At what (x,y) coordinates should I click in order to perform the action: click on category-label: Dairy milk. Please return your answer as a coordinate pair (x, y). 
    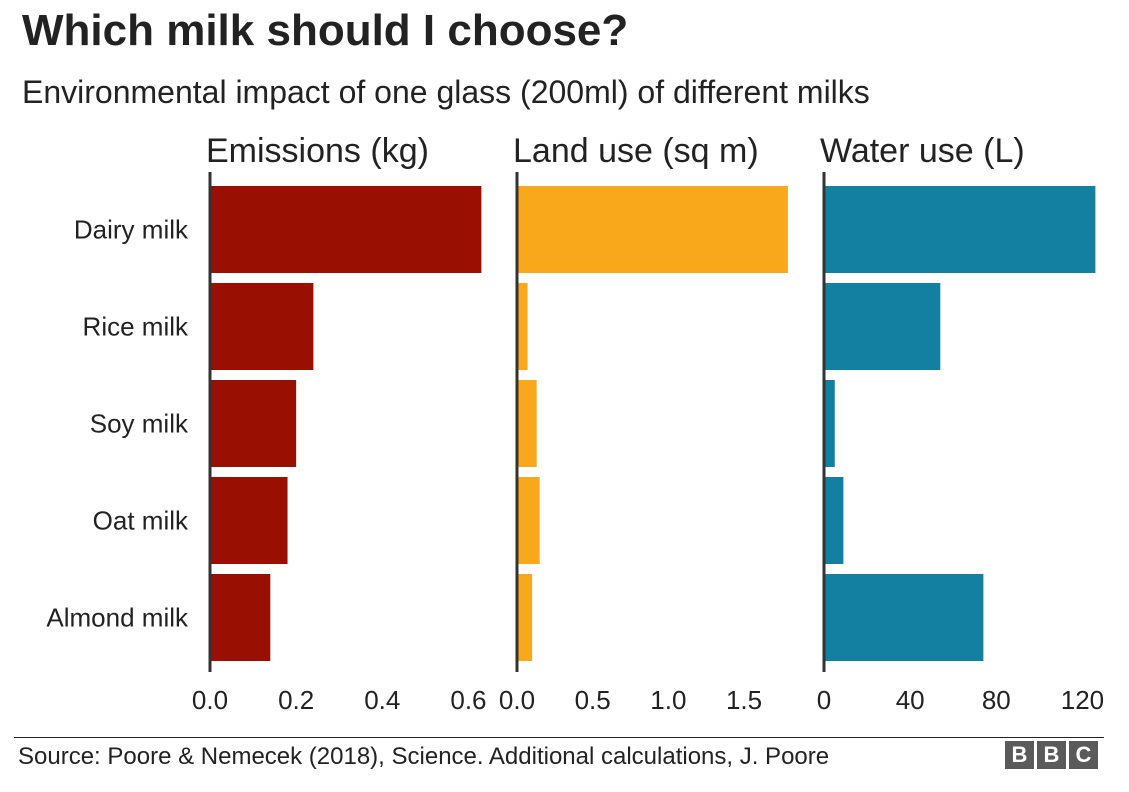
    Looking at the image, I should click on (131, 230).